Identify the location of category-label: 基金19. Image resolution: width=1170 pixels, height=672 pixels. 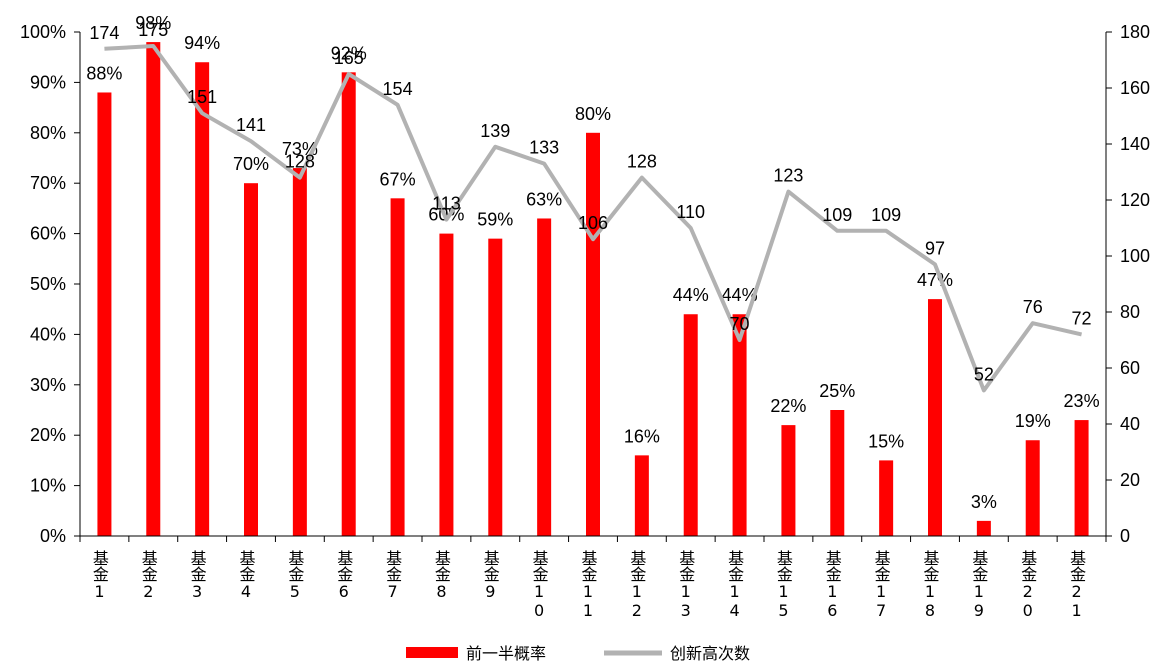
(978, 585).